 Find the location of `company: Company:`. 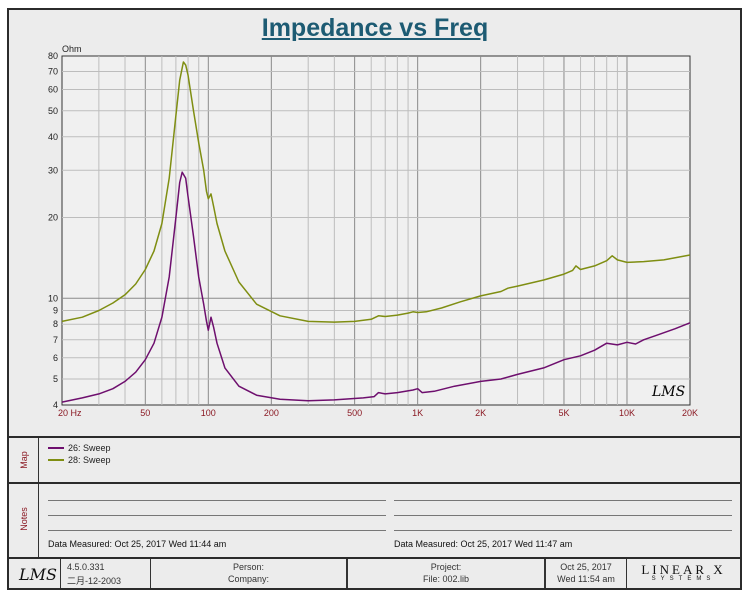

company: Company: is located at coordinates (248, 579).